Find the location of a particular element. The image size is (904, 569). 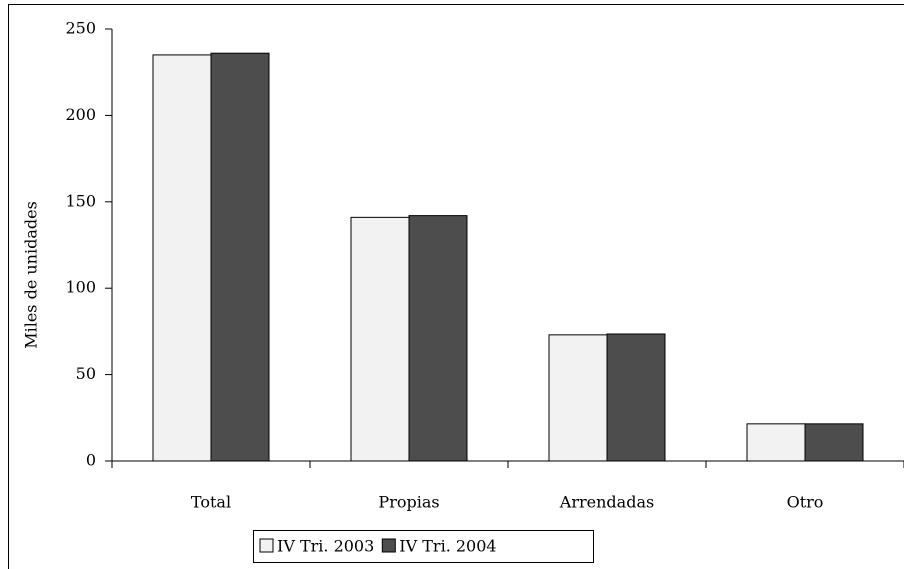

x-tick-label: Arrendadas is located at coordinates (606, 502).